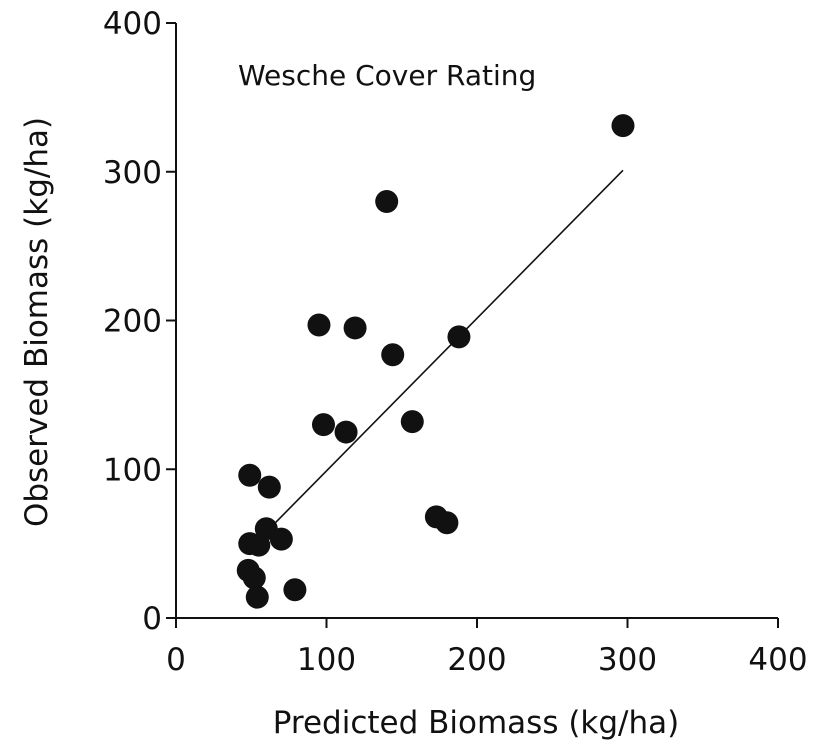 Image resolution: width=816 pixels, height=743 pixels. I want to click on x-tick-label: 400, so click(777, 660).